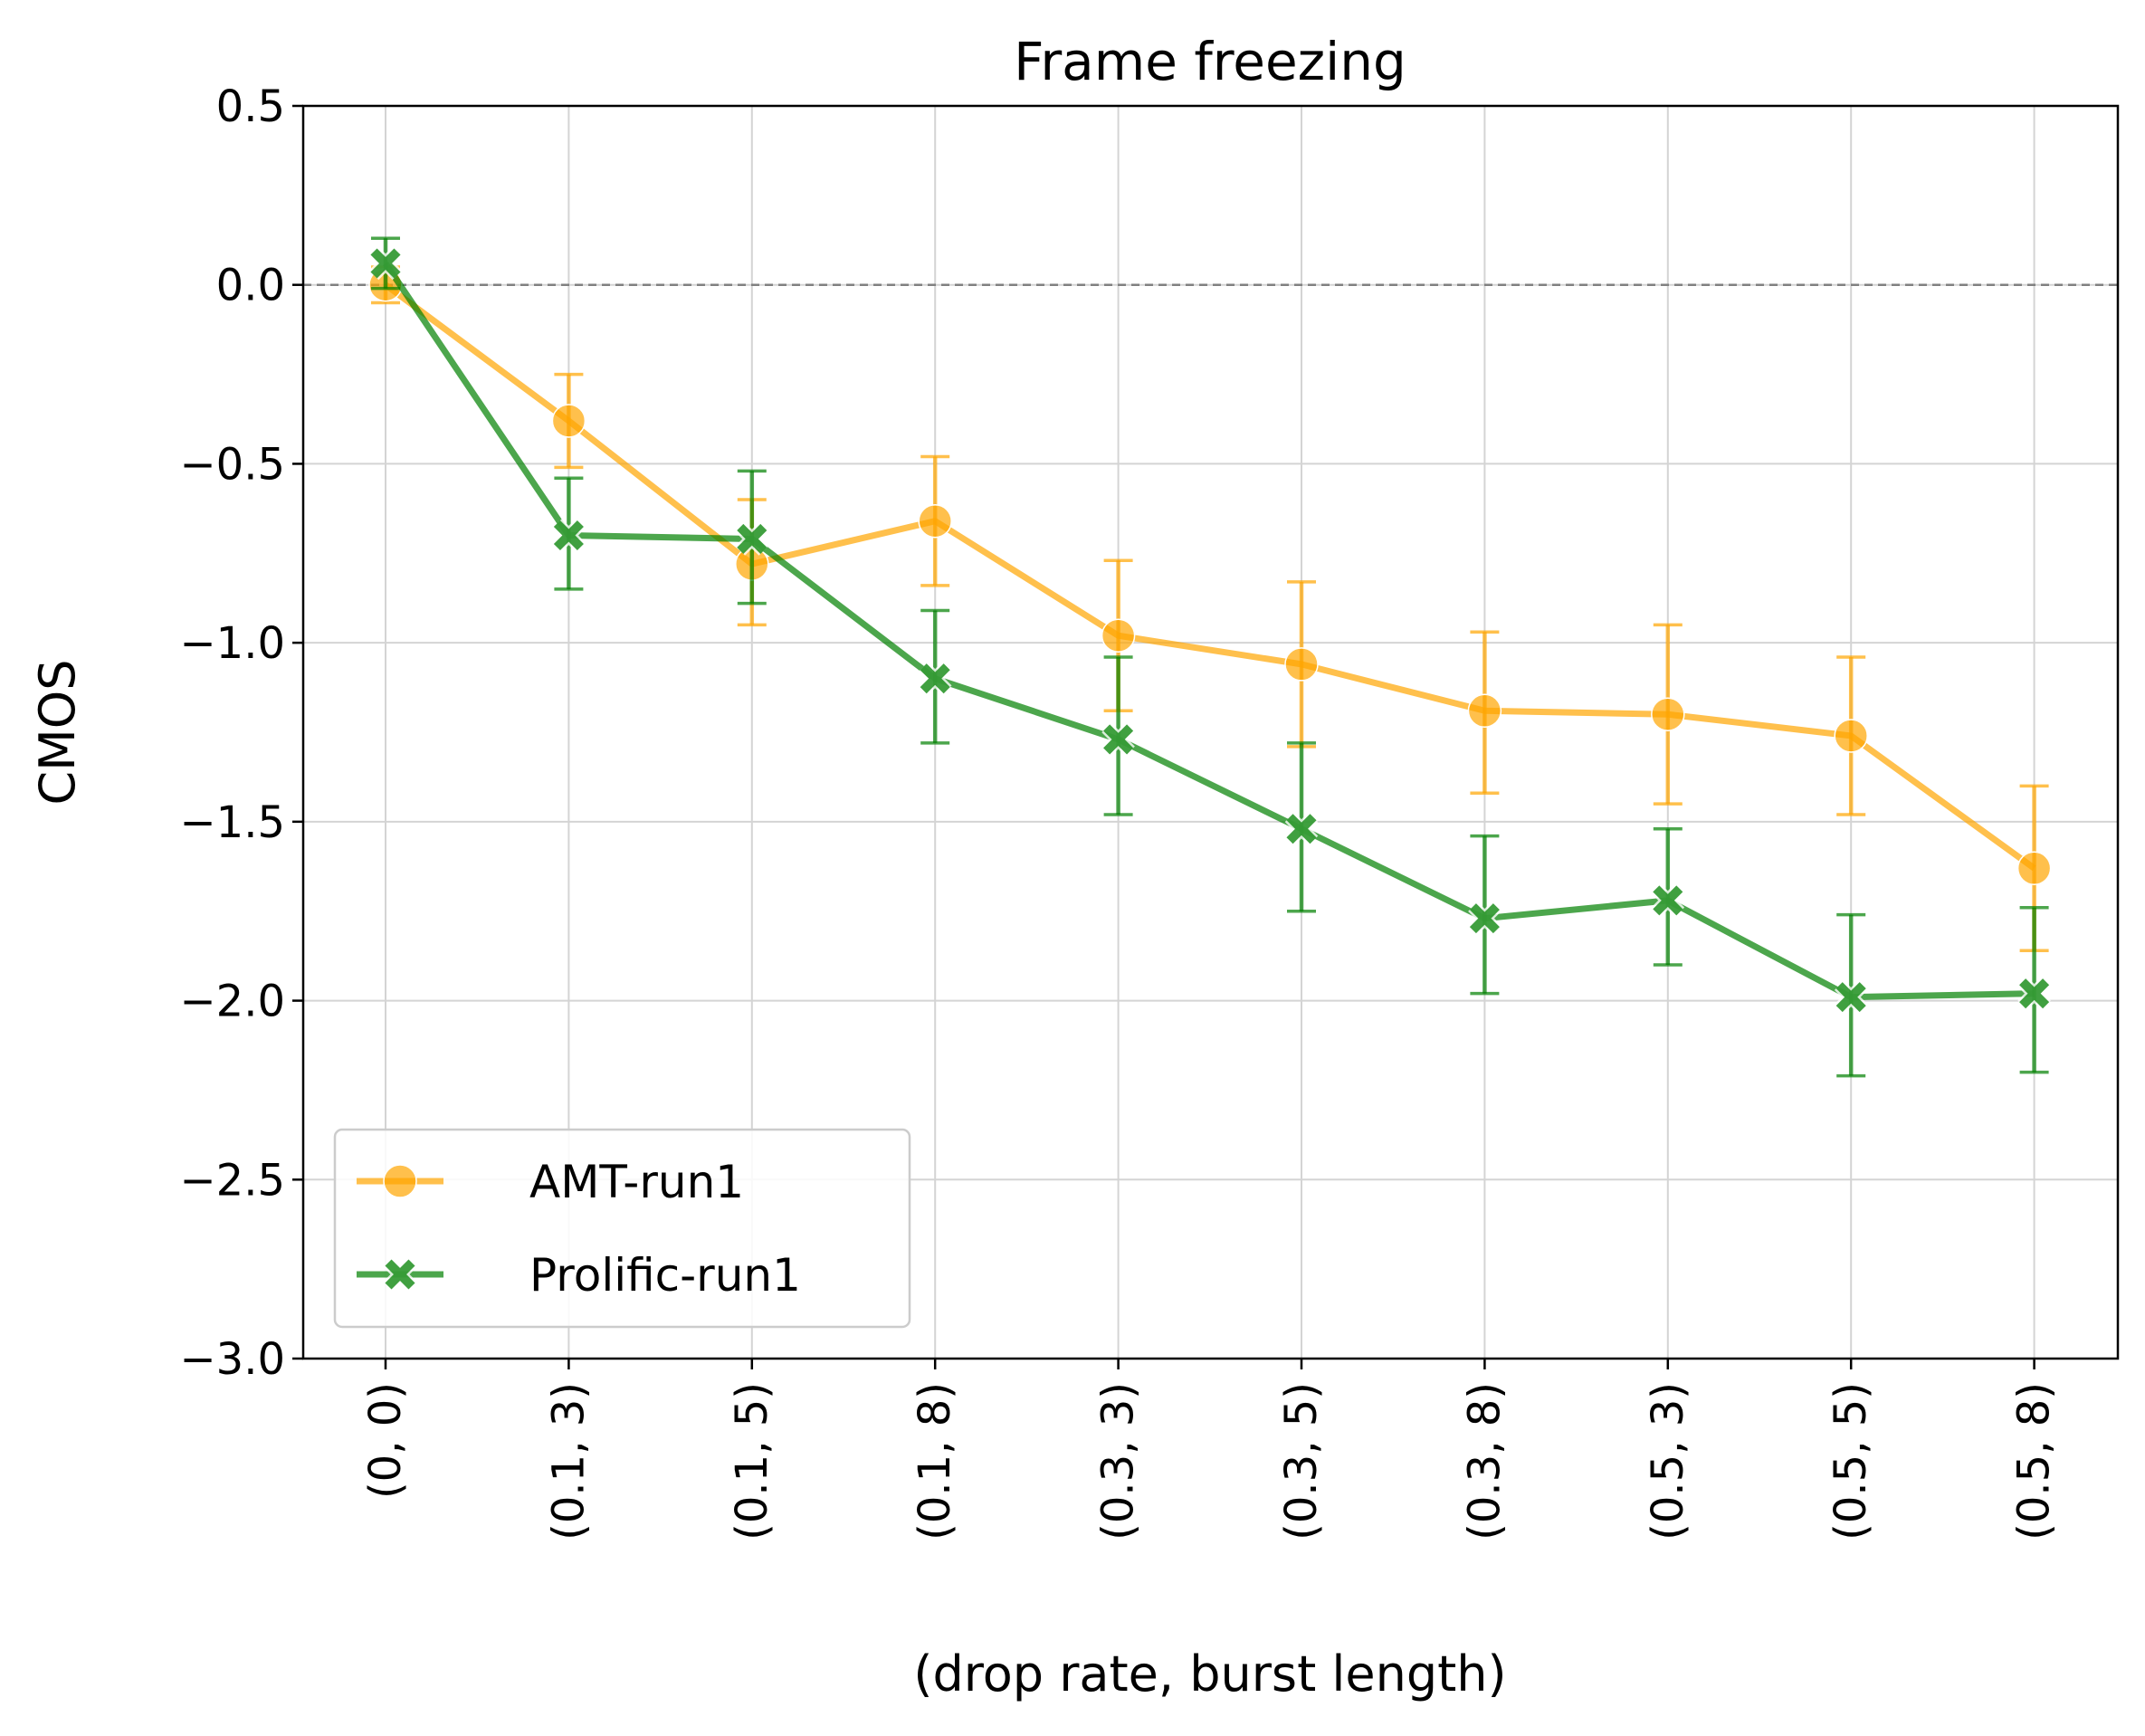 The height and width of the screenshot is (1736, 2145). Describe the element at coordinates (232, 1359) in the screenshot. I see `y-tick-label: −3.0` at that location.